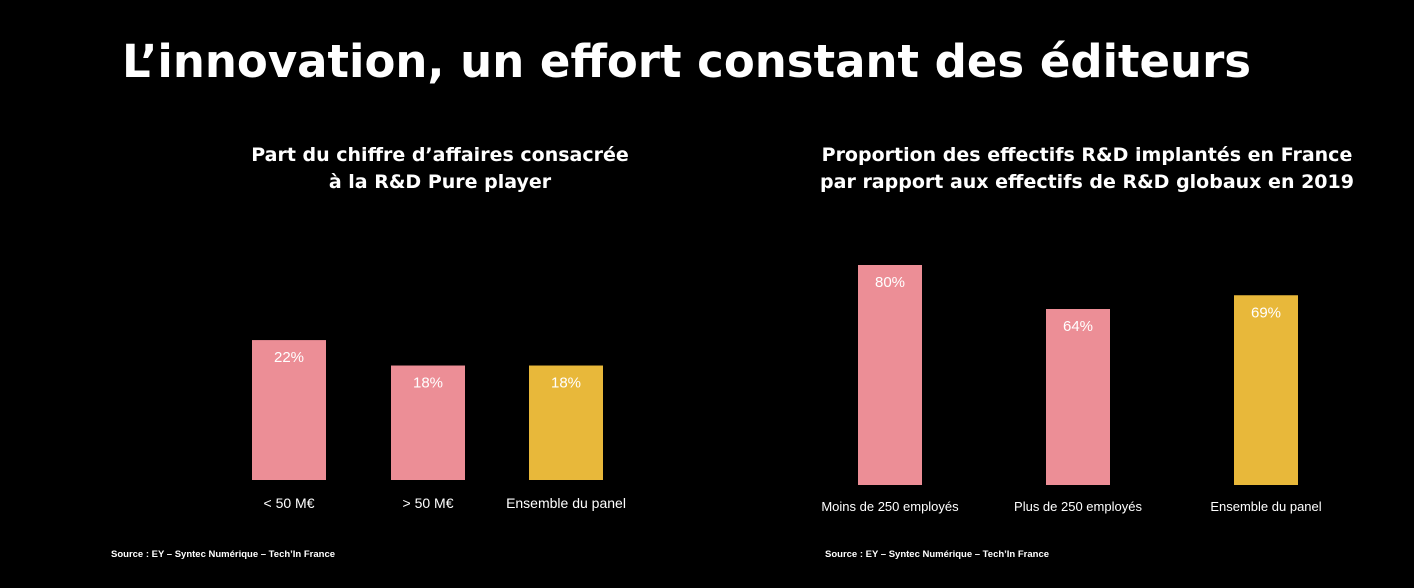  I want to click on data-label-2-1: 80%, so click(890, 282).